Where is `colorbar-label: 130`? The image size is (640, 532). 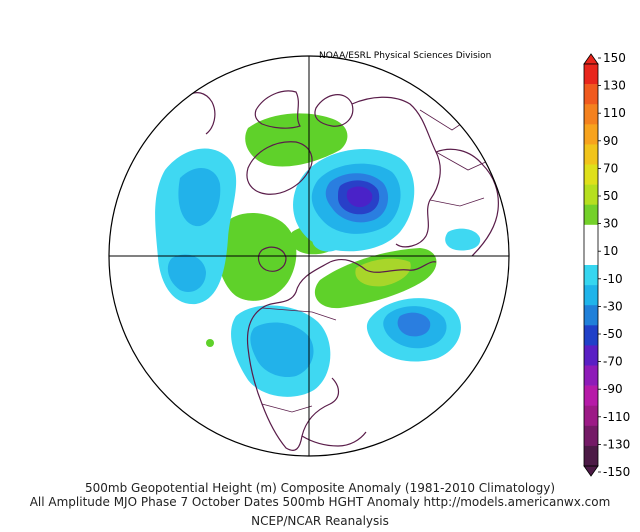
colorbar-label: 130 is located at coordinates (614, 86).